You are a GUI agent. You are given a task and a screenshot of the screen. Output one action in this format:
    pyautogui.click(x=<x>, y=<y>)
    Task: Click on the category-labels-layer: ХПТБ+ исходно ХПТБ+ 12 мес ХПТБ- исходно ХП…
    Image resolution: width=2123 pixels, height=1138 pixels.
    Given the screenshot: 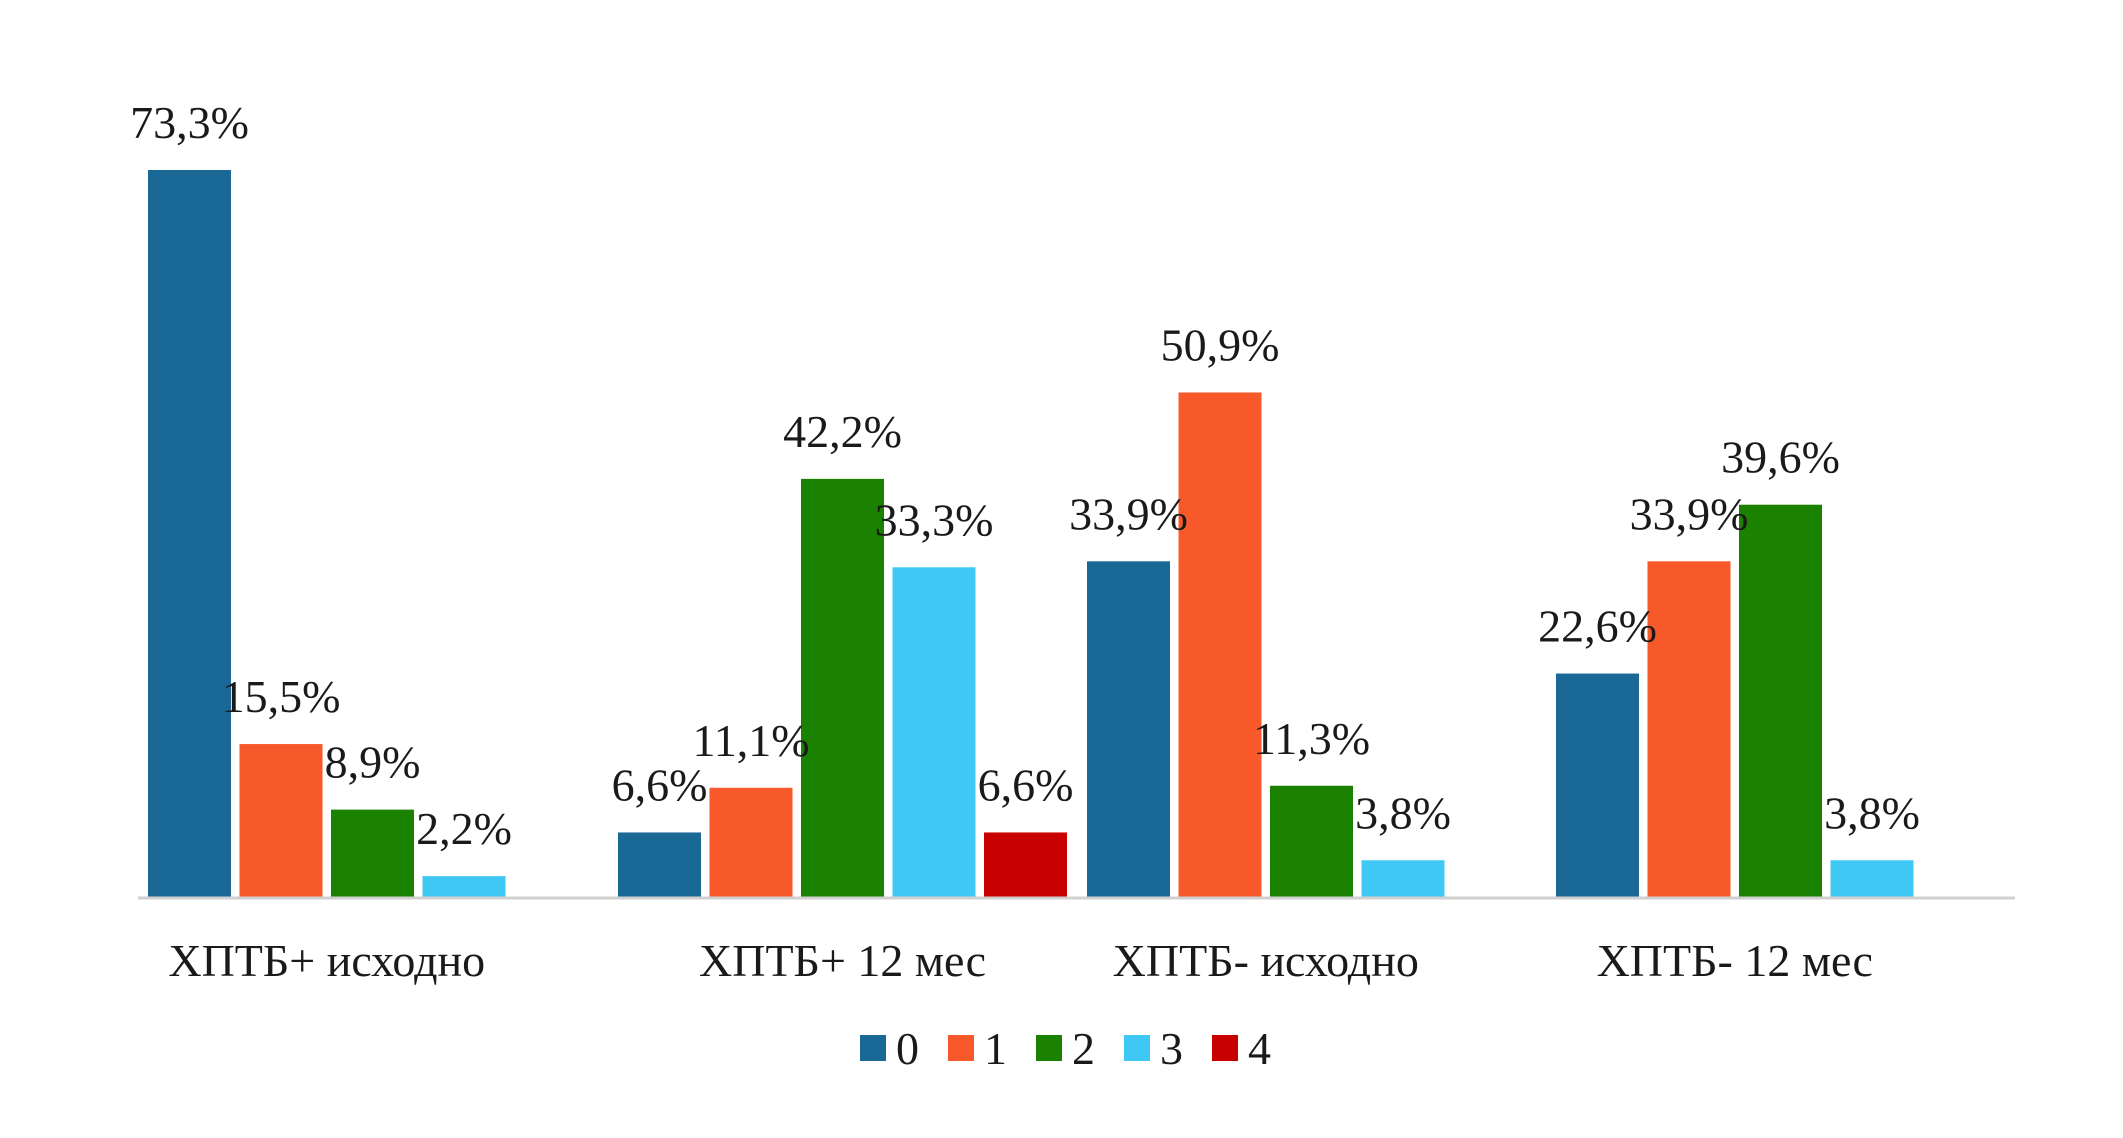 What is the action you would take?
    pyautogui.click(x=1020, y=960)
    